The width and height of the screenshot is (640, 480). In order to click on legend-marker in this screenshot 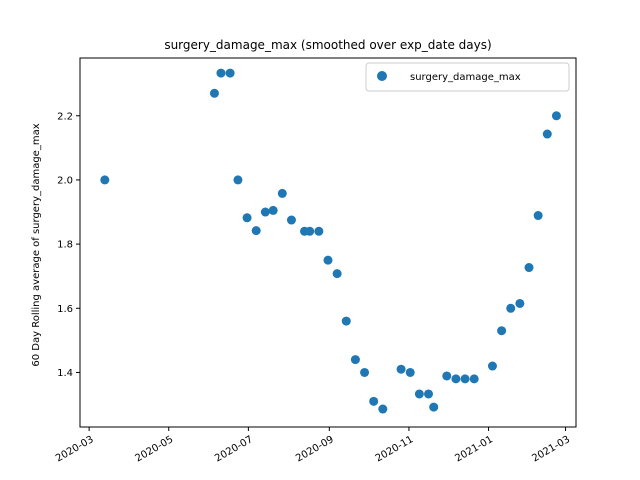, I will do `click(382, 76)`.